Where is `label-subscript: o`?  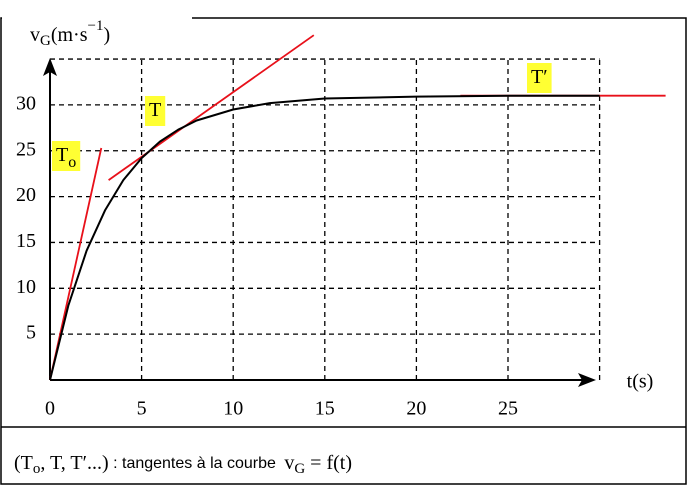 label-subscript: o is located at coordinates (72, 162).